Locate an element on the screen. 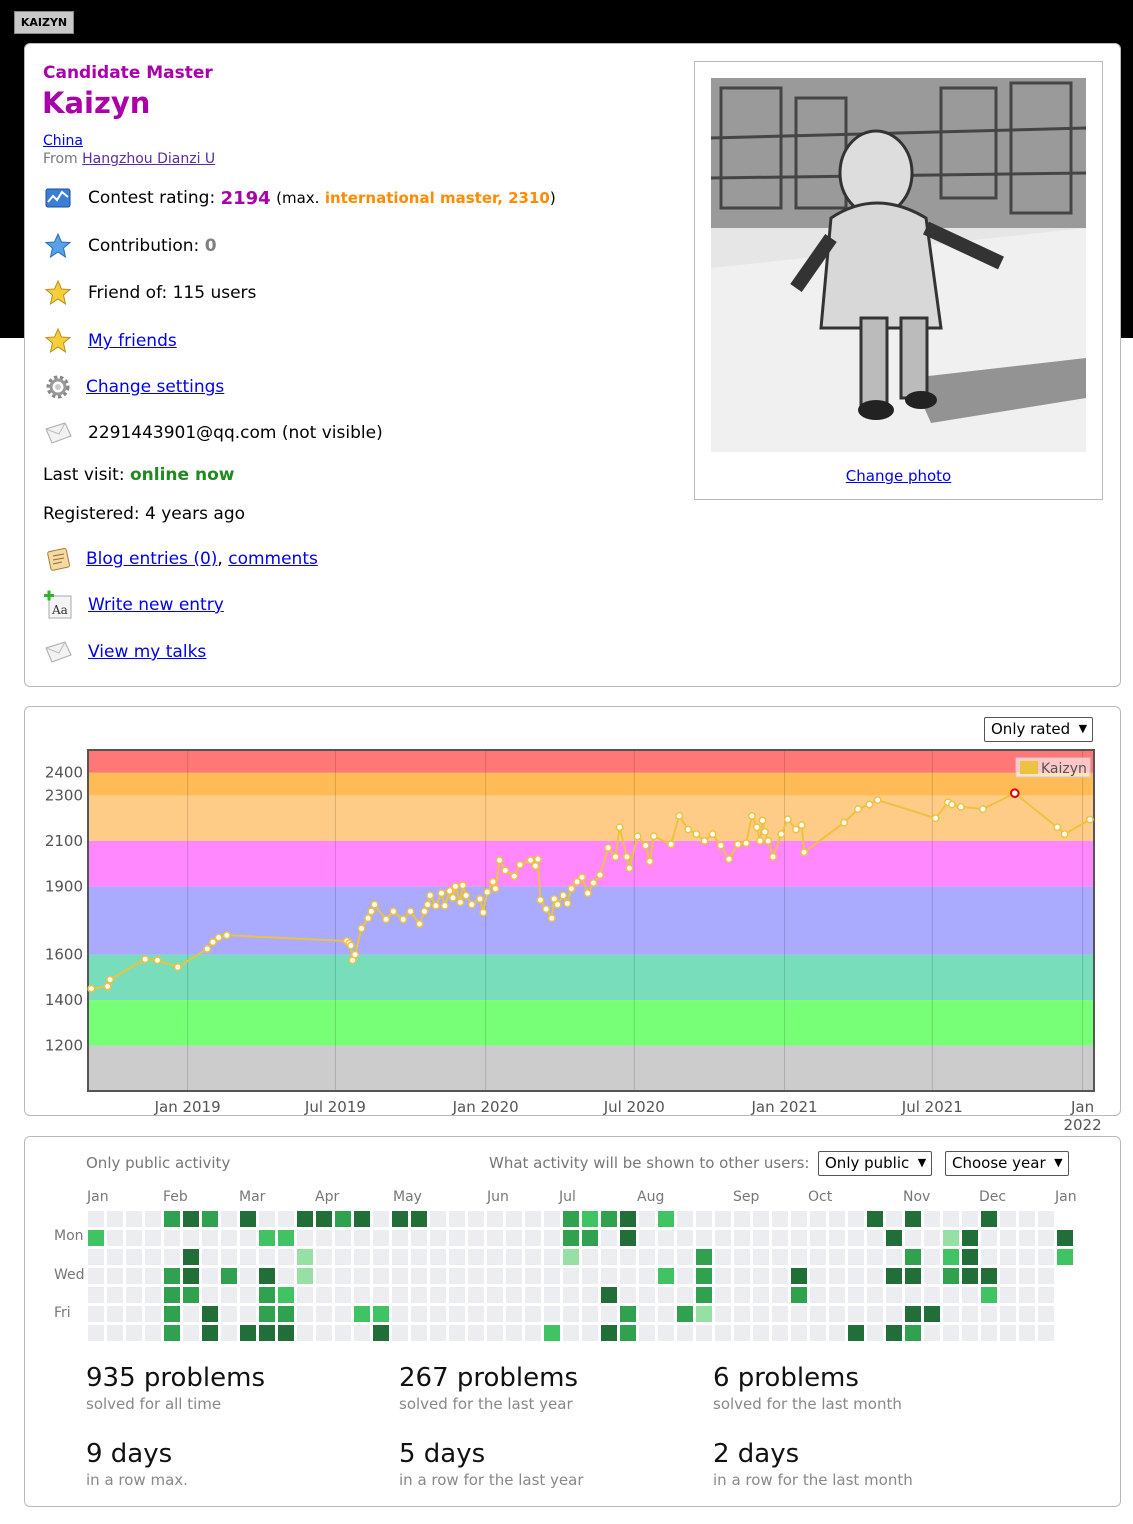  change-settings-link: Change settings is located at coordinates (155, 387).